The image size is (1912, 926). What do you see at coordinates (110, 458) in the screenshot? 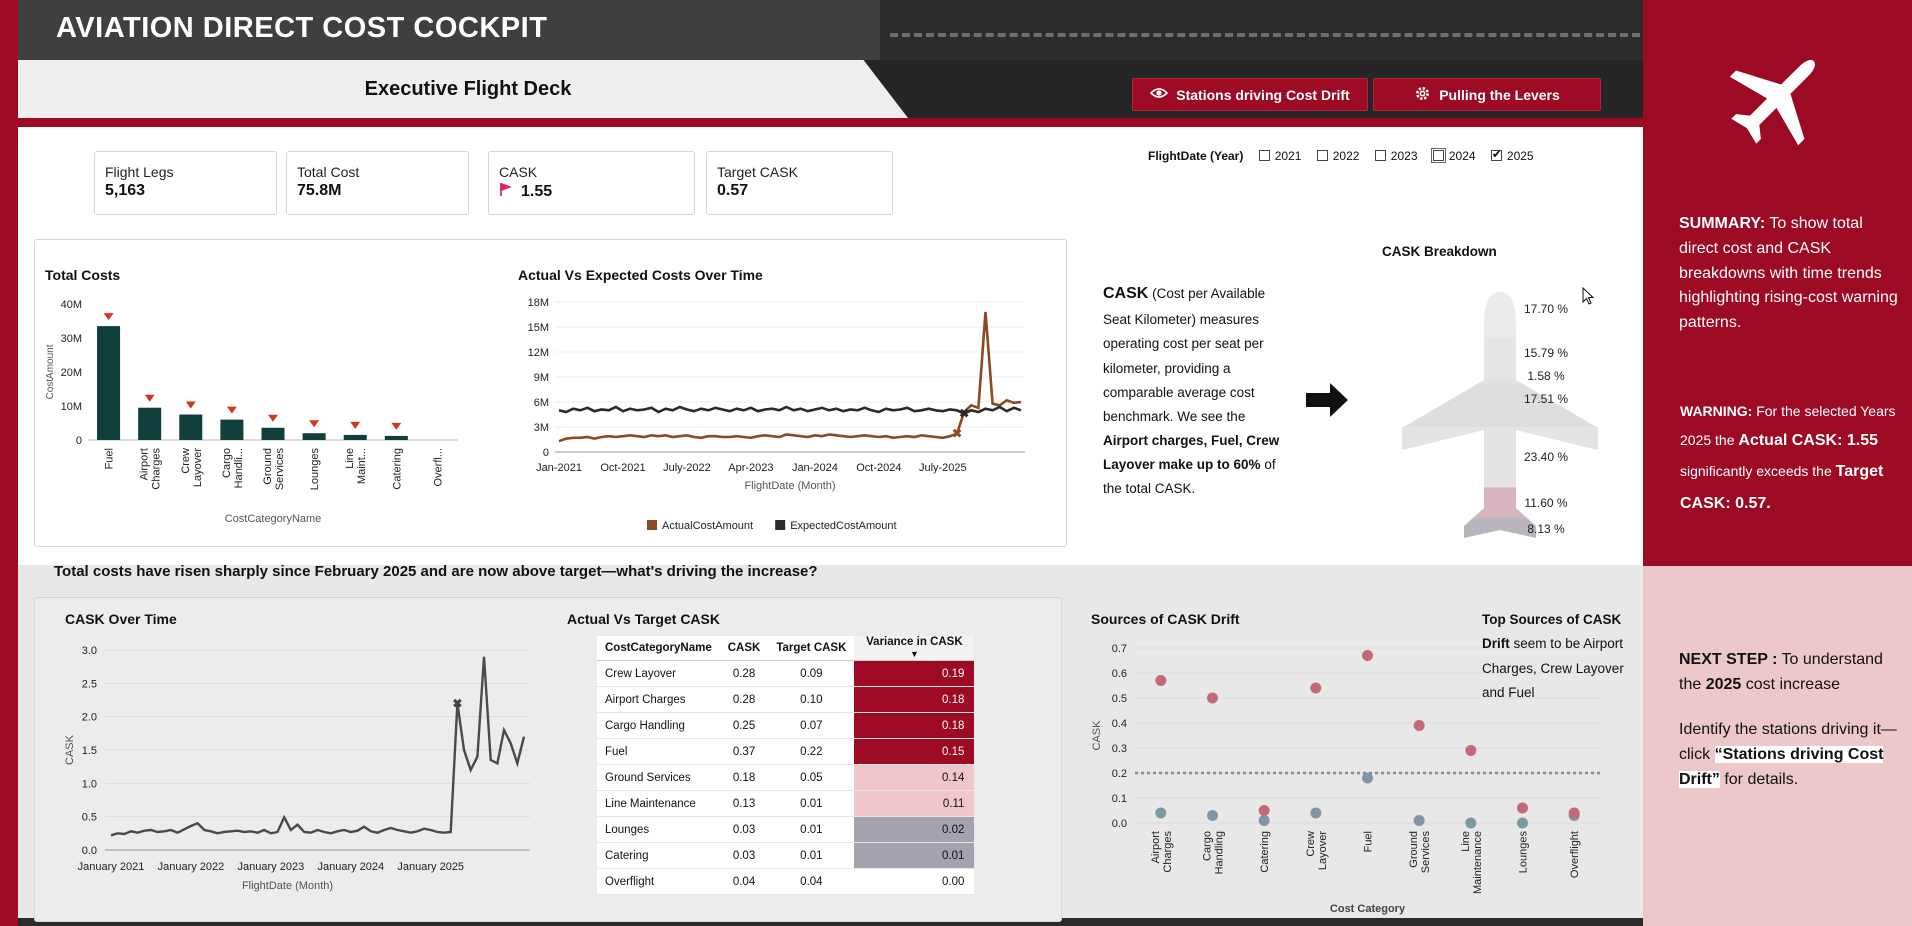
I see `x-tick-label: Fuel` at bounding box center [110, 458].